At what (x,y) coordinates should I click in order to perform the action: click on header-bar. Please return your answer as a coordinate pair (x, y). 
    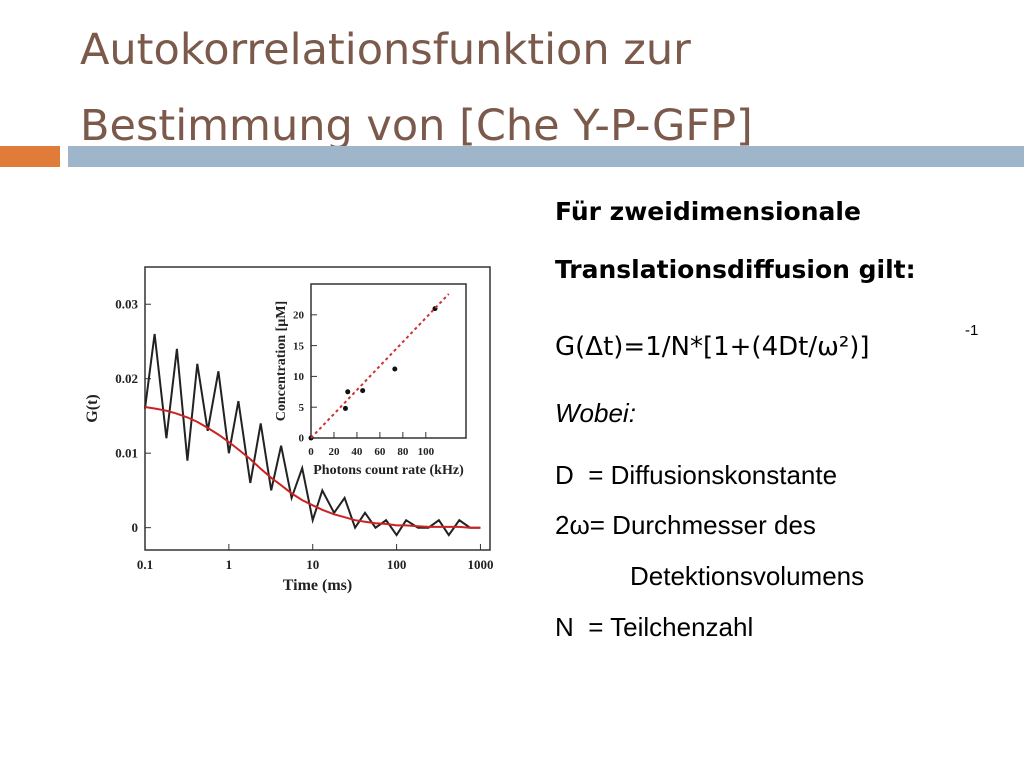
    Looking at the image, I should click on (546, 156).